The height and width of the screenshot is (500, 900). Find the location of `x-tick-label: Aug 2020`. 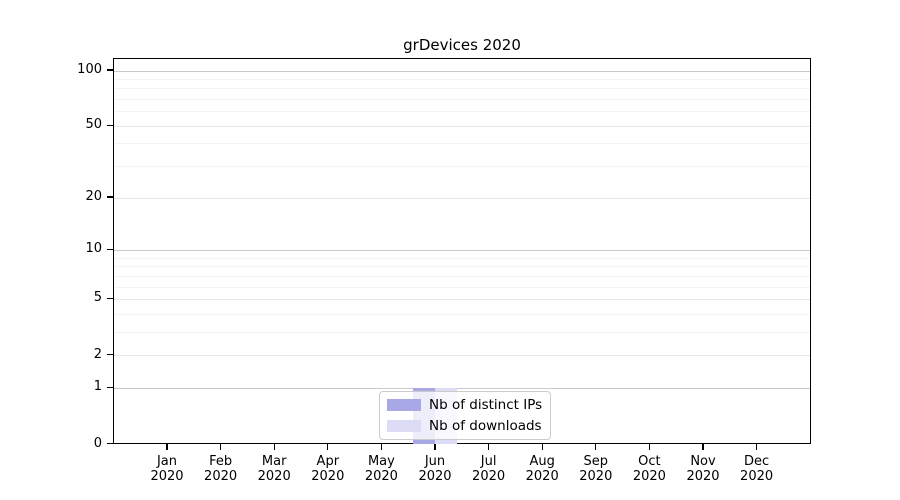

x-tick-label: Aug 2020 is located at coordinates (542, 469).